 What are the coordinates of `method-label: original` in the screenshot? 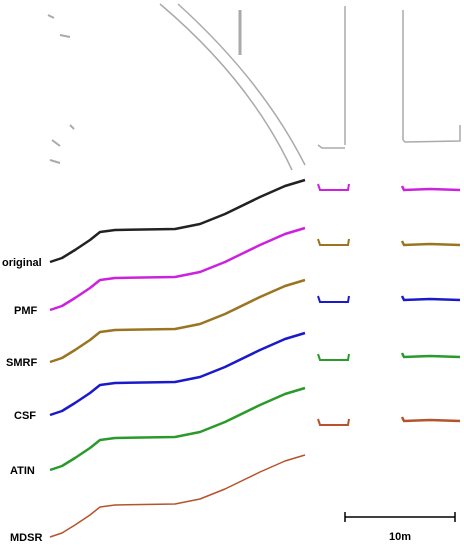 It's located at (22, 263).